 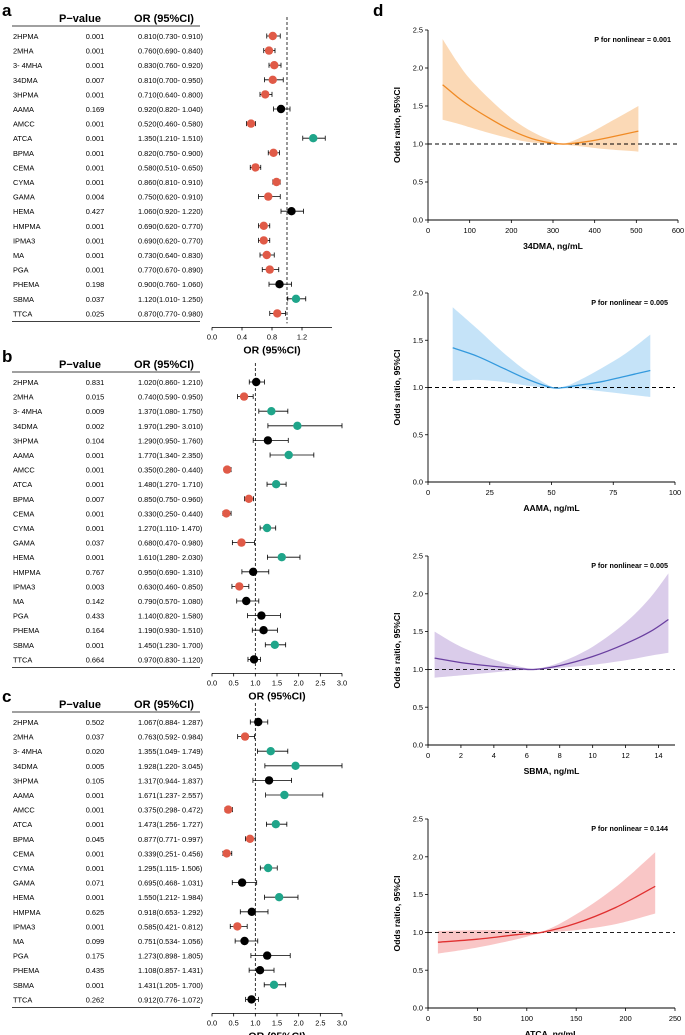 I want to click on x-tick-label: 25, so click(x=490, y=492).